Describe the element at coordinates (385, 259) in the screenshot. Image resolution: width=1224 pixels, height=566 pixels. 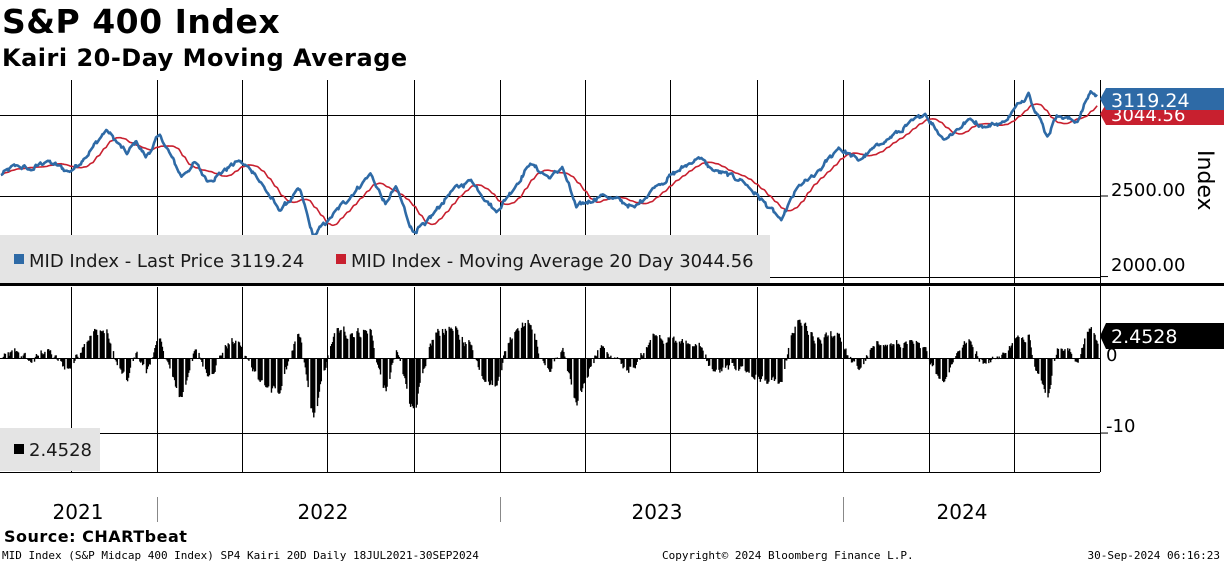
I see `price-legend-box` at that location.